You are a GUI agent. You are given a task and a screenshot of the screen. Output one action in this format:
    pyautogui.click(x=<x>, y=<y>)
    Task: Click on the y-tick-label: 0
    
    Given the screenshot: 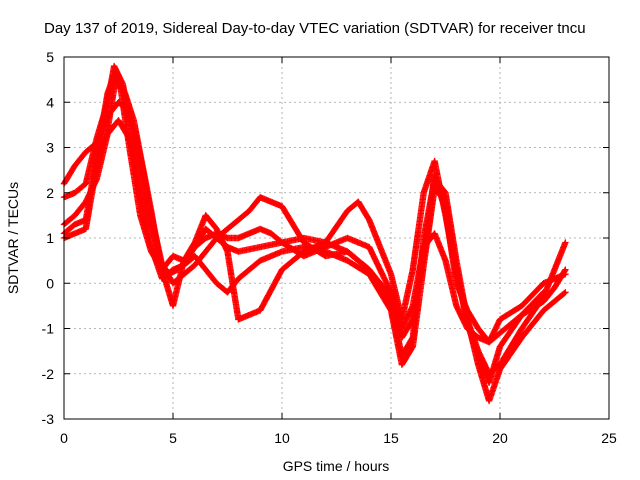 What is the action you would take?
    pyautogui.click(x=50, y=283)
    